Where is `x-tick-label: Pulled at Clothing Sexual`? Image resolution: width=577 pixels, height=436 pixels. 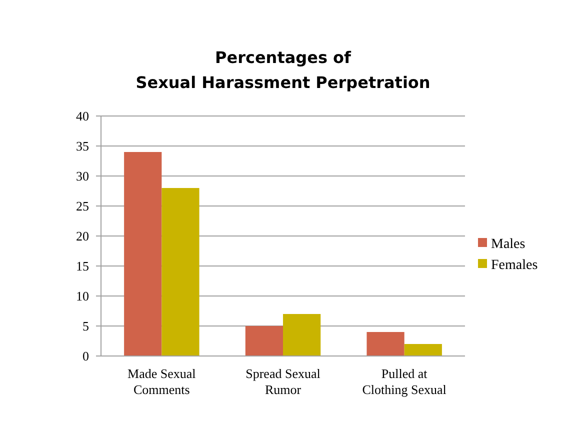
x-tick-label: Pulled at Clothing Sexual is located at coordinates (404, 381).